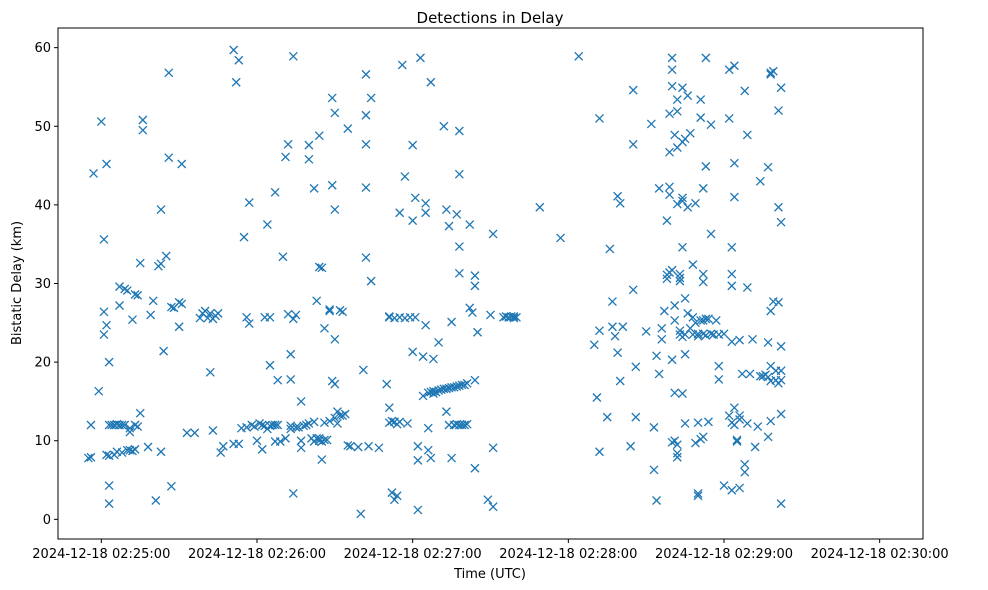 Image resolution: width=988 pixels, height=590 pixels. Describe the element at coordinates (413, 554) in the screenshot. I see `x-tick-label: 2024-12-18 02:27:00` at that location.